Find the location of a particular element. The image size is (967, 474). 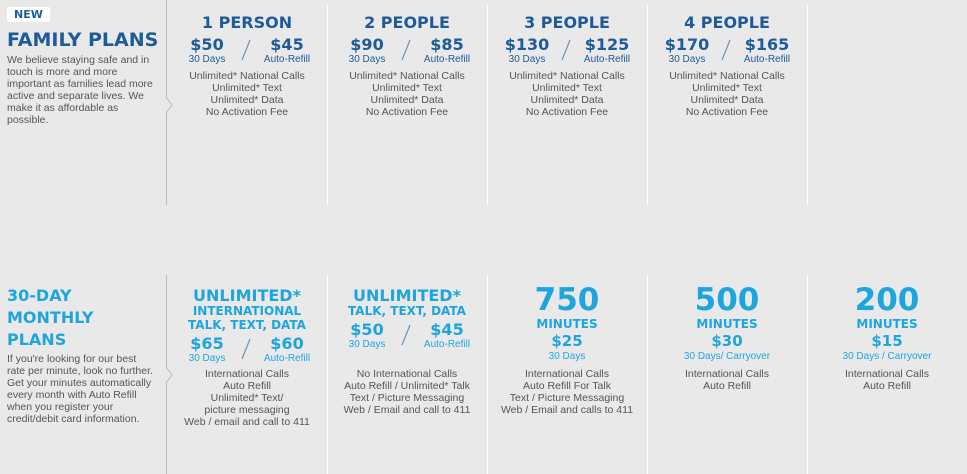

minutes: 200 is located at coordinates (887, 300).